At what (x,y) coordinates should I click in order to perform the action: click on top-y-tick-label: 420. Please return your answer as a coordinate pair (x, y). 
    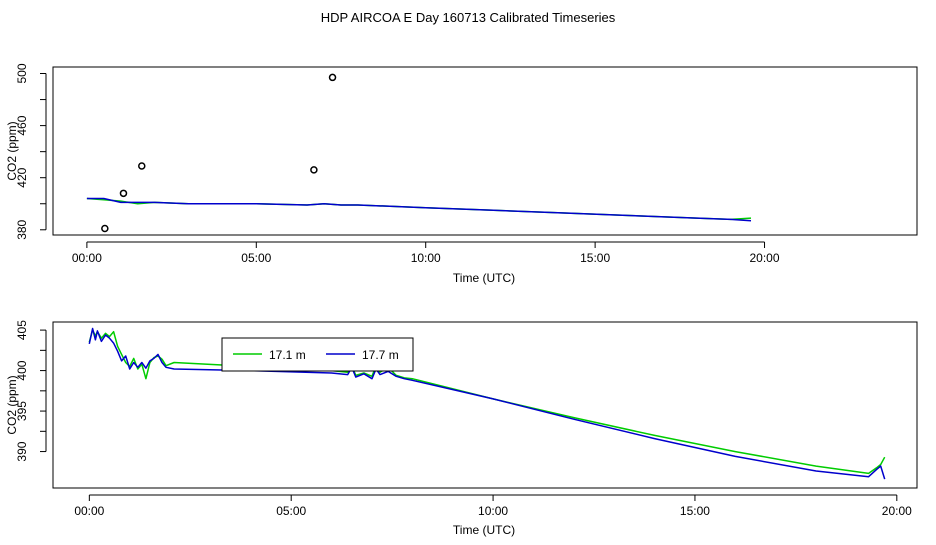
    Looking at the image, I should click on (22, 177).